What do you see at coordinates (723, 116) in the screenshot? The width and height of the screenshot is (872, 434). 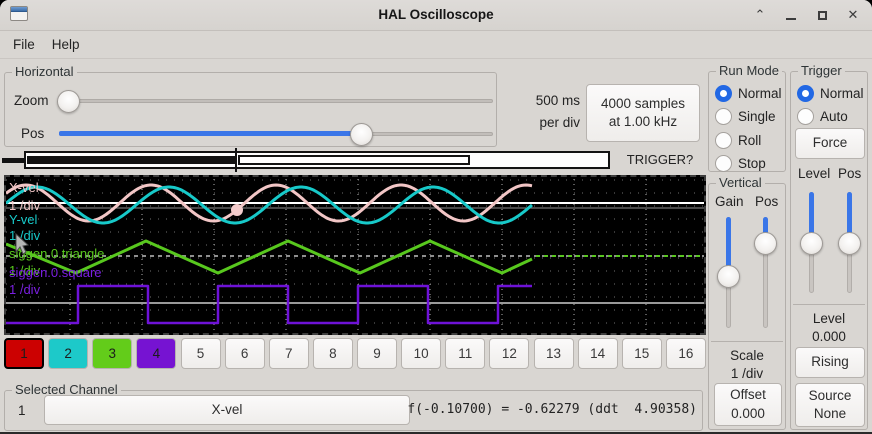 I see `run-mode-radio-single` at bounding box center [723, 116].